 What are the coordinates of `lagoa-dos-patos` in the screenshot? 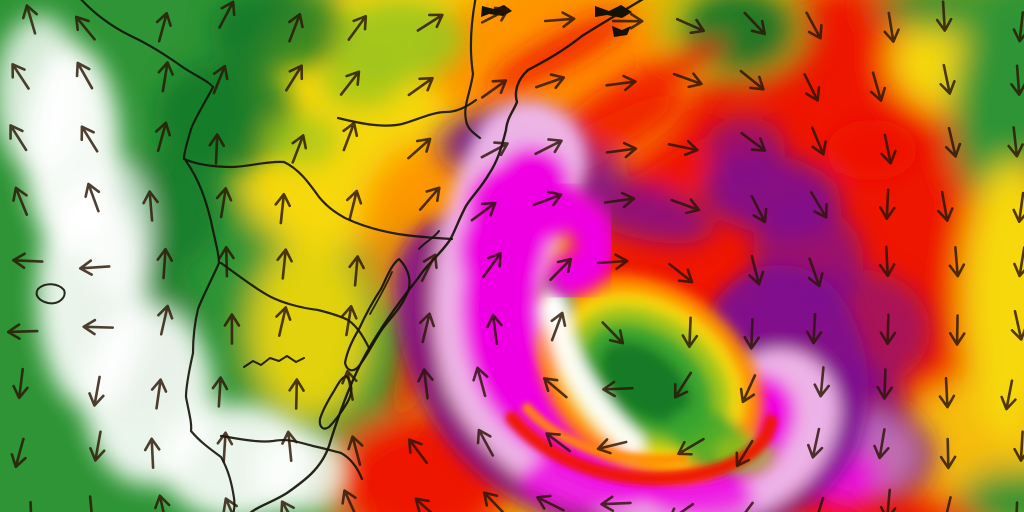 It's located at (377, 314).